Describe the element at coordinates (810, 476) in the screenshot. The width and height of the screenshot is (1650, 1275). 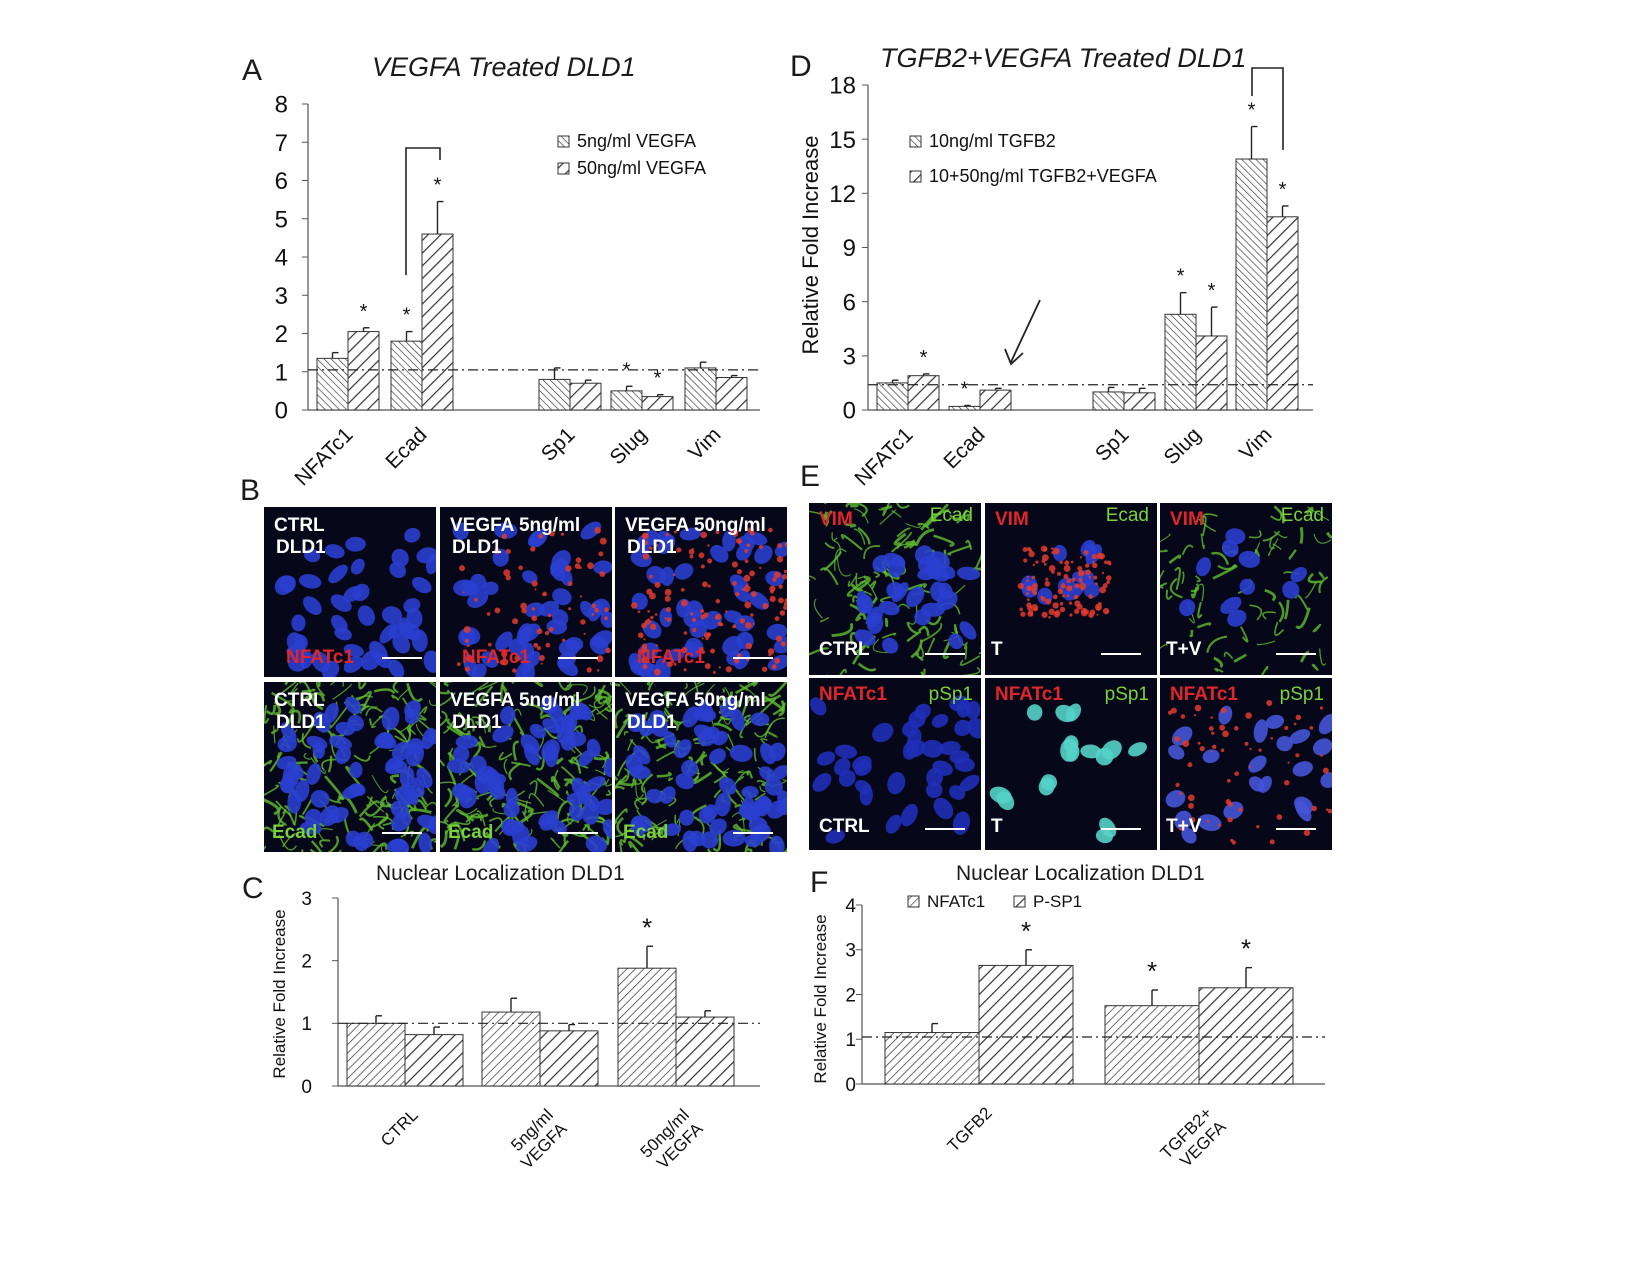
I see `panel-letter-e: E` at that location.